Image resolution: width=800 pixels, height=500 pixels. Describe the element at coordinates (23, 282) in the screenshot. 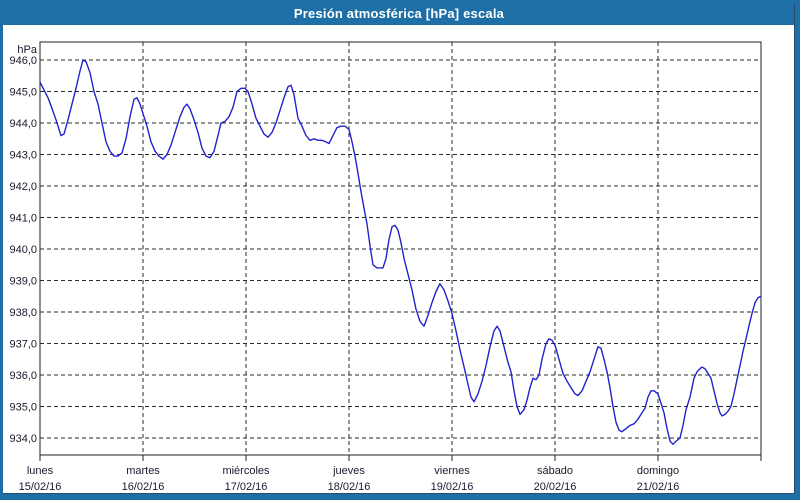

I see `y-tick-label: 939,0` at that location.